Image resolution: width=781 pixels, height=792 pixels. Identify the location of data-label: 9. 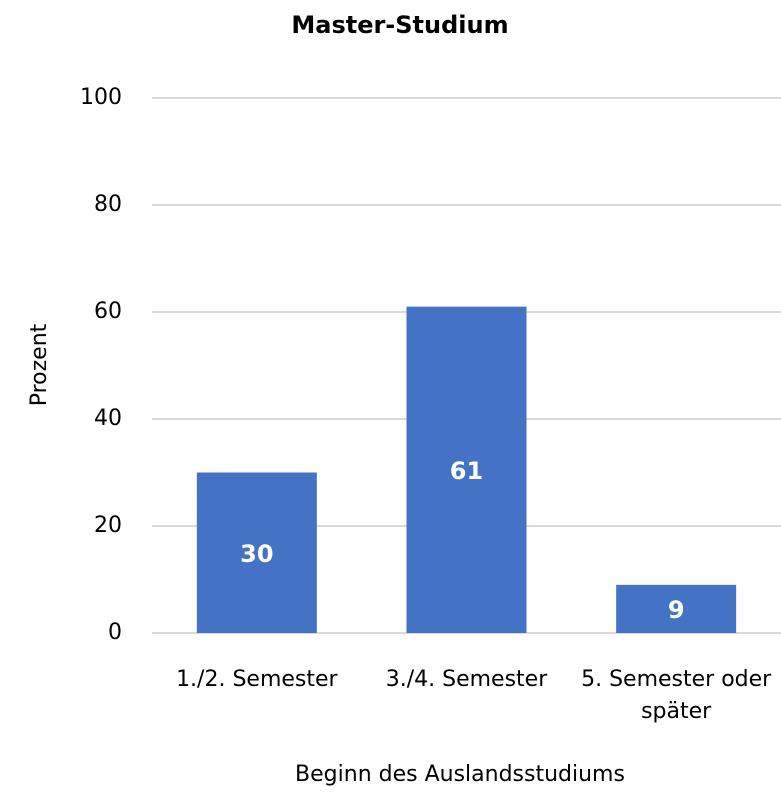
(676, 610).